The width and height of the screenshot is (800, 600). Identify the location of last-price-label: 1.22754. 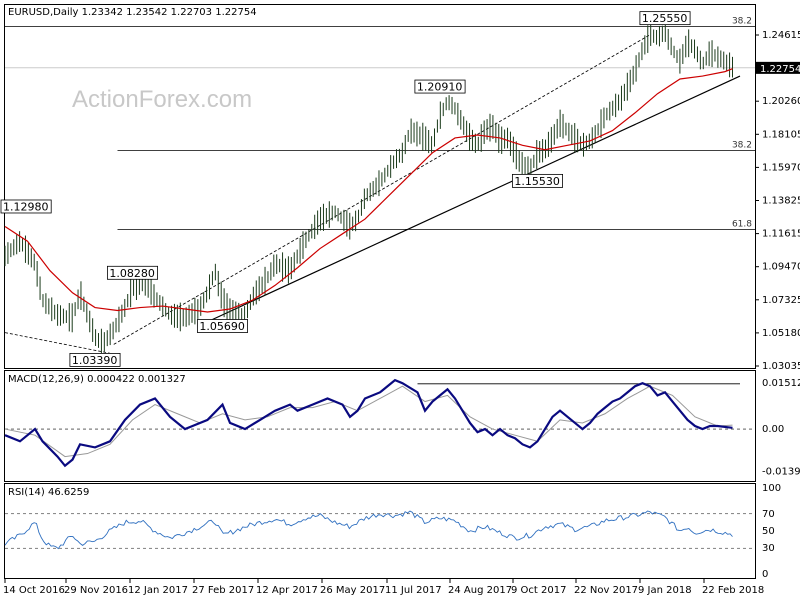
(780, 69).